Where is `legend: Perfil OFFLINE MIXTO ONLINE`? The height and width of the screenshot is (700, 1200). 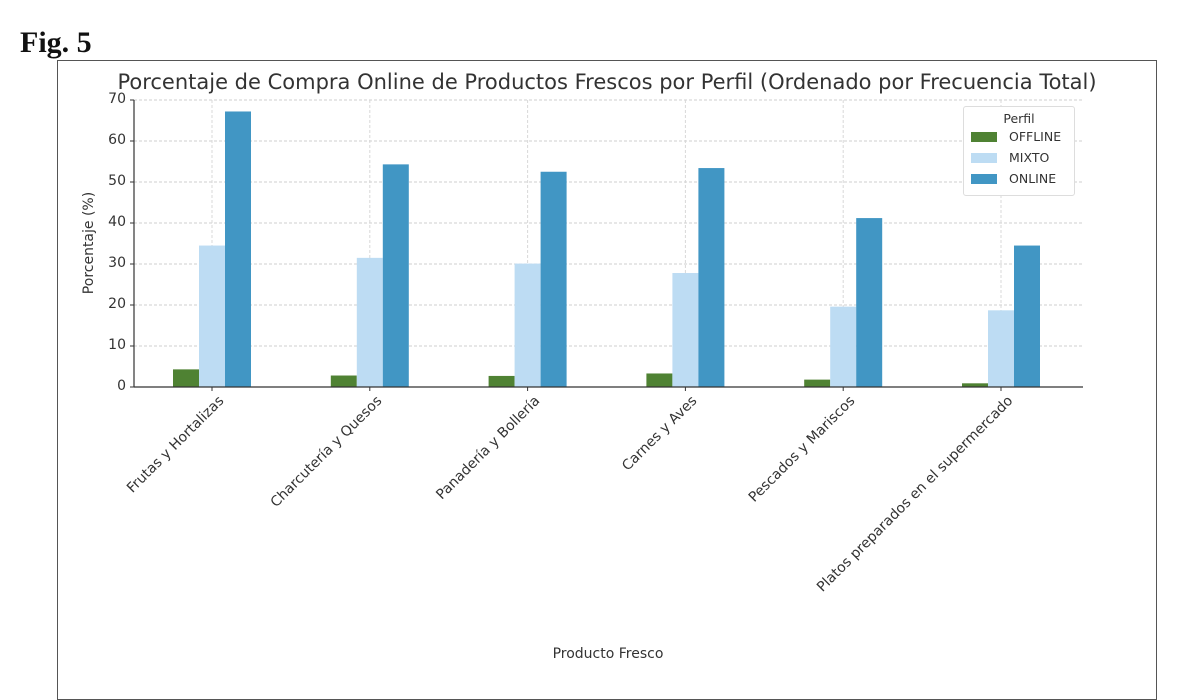
legend: Perfil OFFLINE MIXTO ONLINE is located at coordinates (1019, 151).